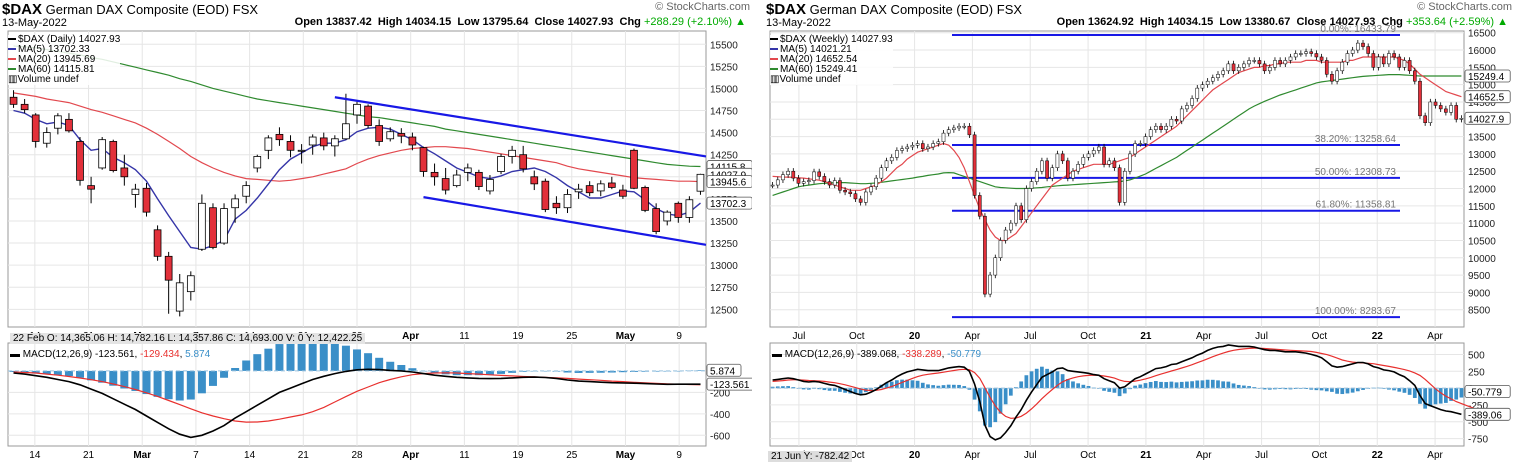 This screenshot has height=464, width=1514. What do you see at coordinates (1482, 207) in the screenshot?
I see `y-tick-label: 11500` at bounding box center [1482, 207].